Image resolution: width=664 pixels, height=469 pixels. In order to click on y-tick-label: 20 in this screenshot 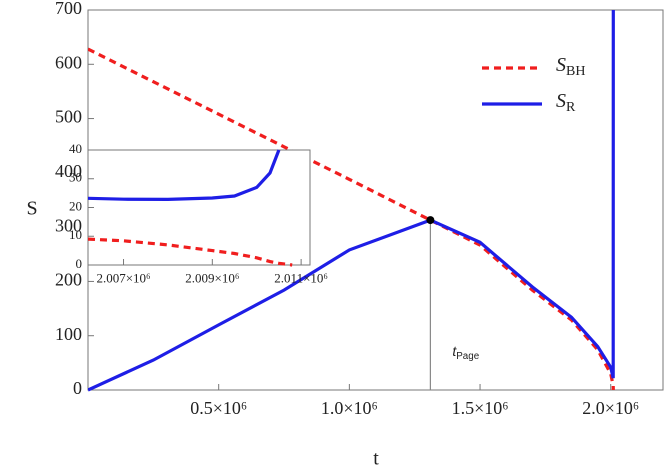, I will do `click(75, 205)`.